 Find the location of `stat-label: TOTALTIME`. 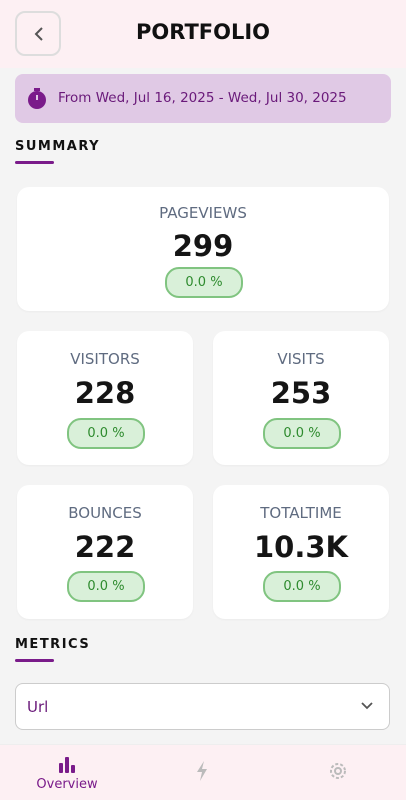

stat-label: TOTALTIME is located at coordinates (301, 513).